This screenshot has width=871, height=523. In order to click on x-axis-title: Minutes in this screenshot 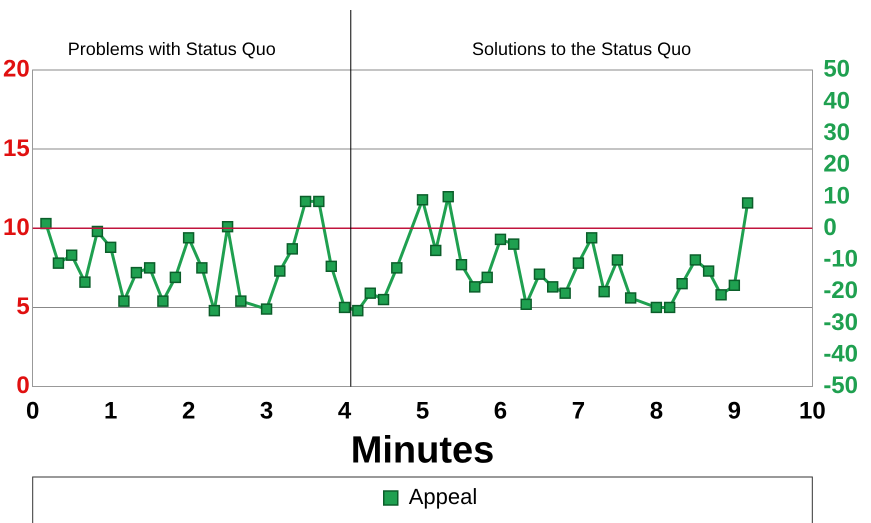, I will do `click(422, 451)`.